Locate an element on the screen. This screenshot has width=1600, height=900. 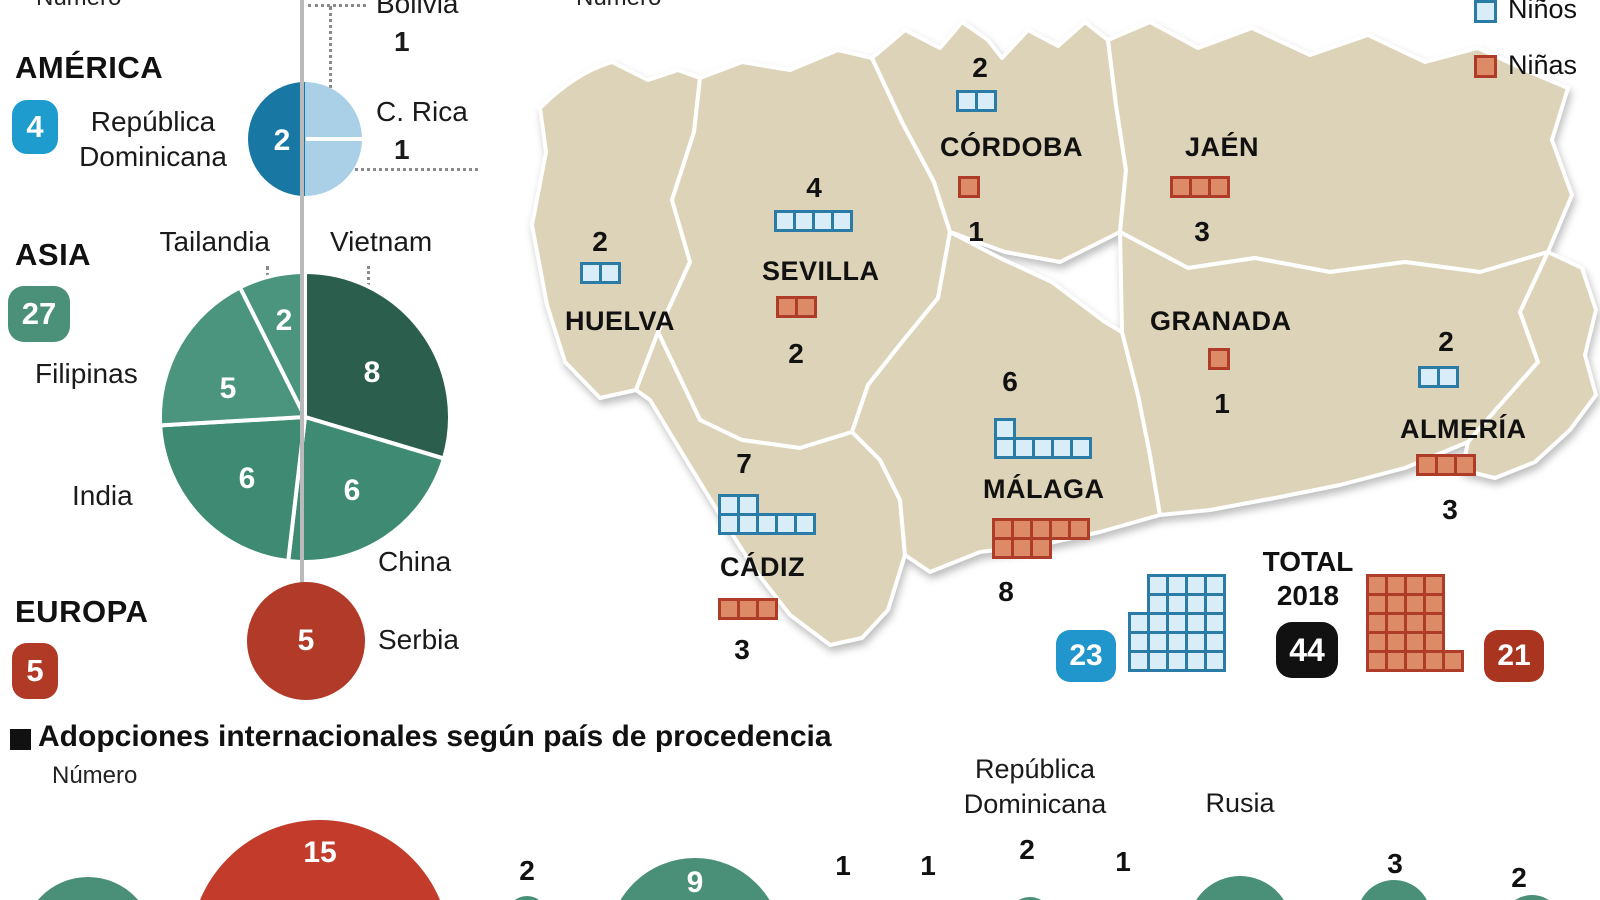
cadiz-label: CÁDIZ is located at coordinates (762, 567).